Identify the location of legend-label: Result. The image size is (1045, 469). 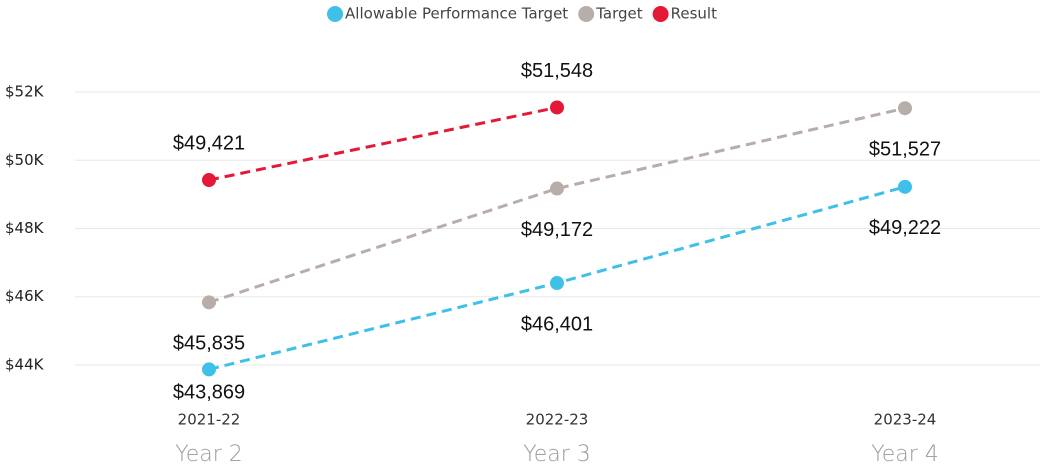
(694, 14).